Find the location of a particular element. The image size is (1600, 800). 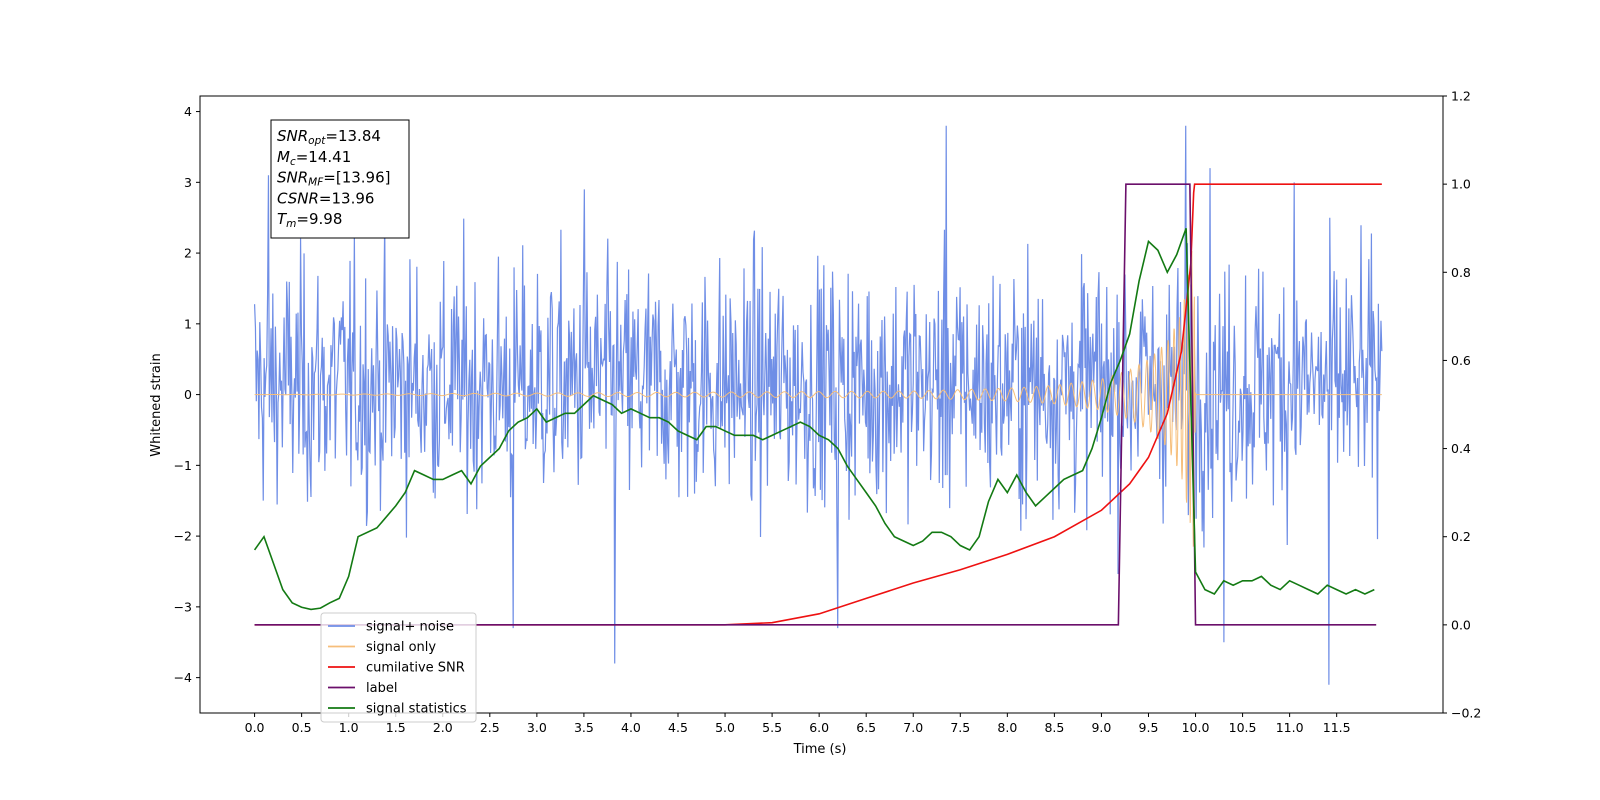

x-tick-label: 1.0 is located at coordinates (349, 727).